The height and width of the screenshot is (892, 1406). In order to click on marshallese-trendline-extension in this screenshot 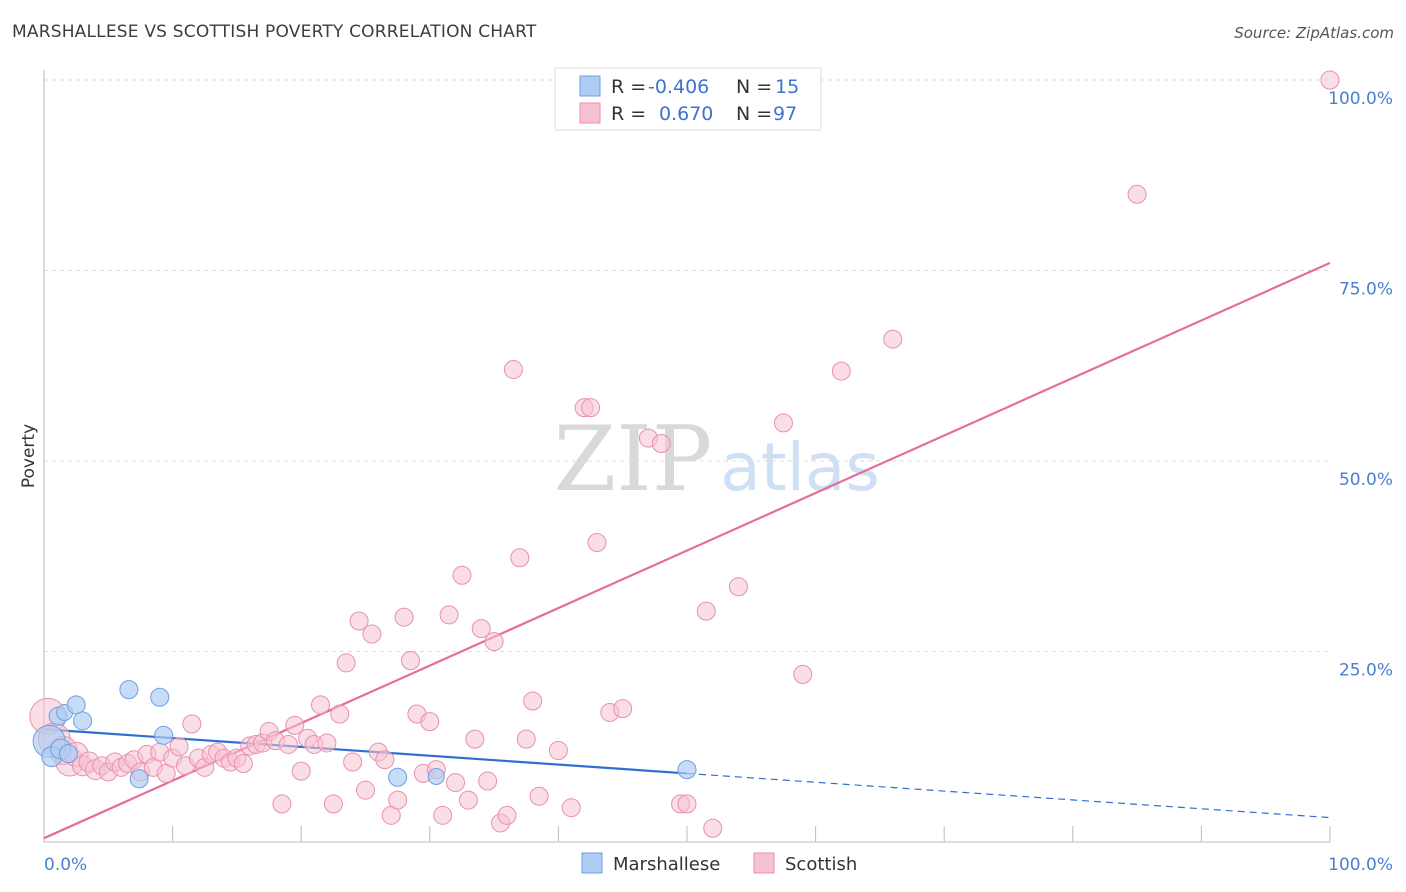, I will do `click(1008, 795)`.